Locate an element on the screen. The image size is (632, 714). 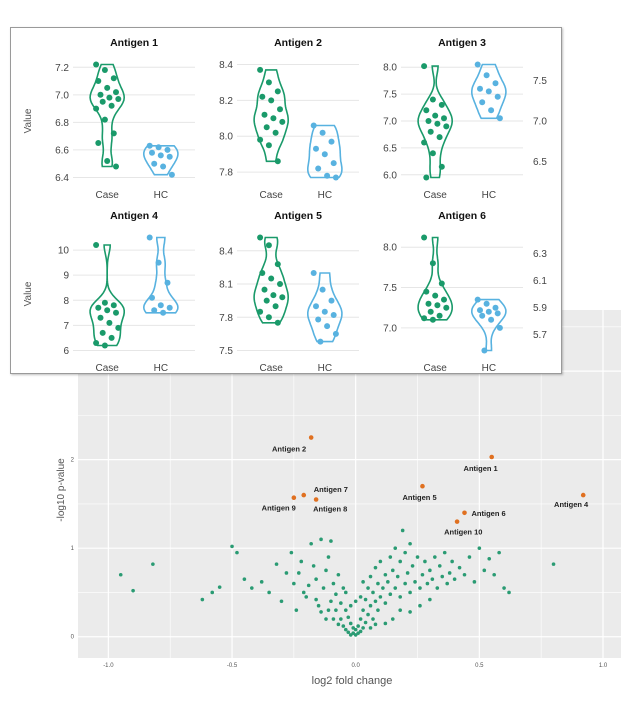
volcano-points is located at coordinates (337, 582).